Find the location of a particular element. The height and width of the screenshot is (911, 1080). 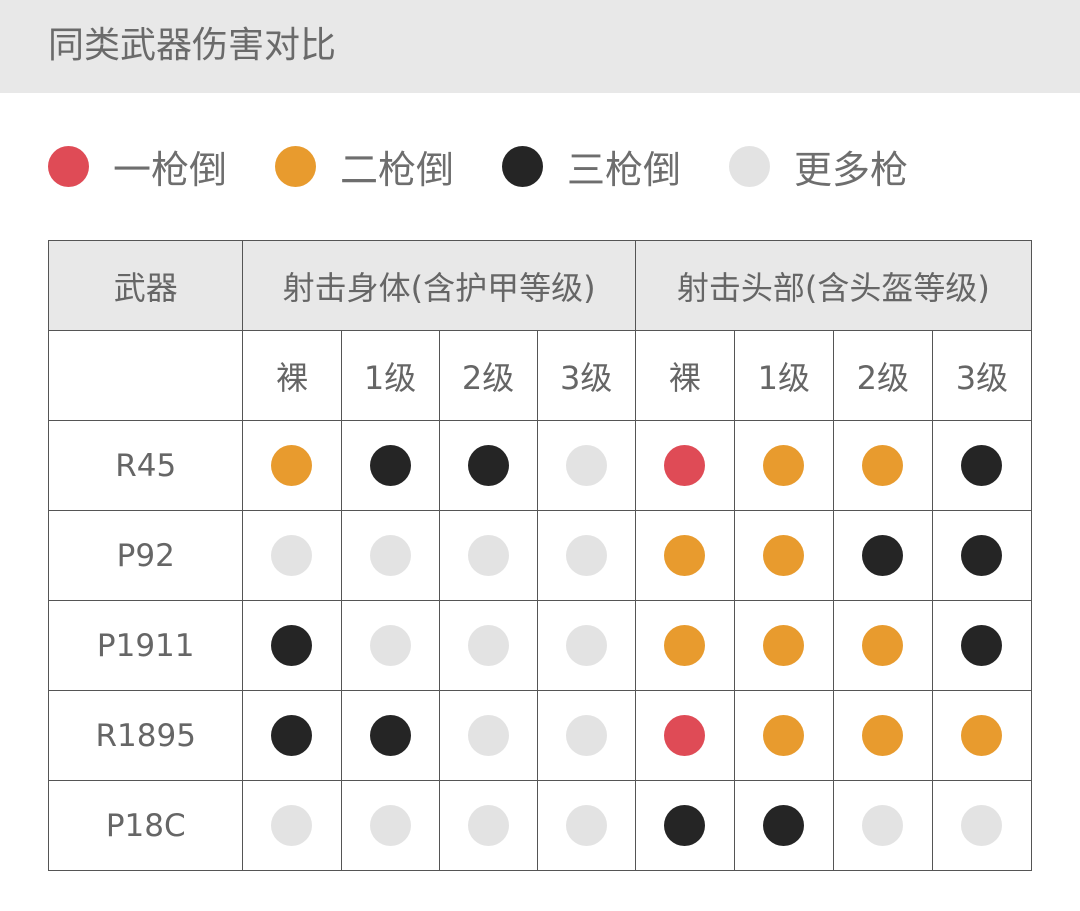

weapon-name: P18C is located at coordinates (145, 825).